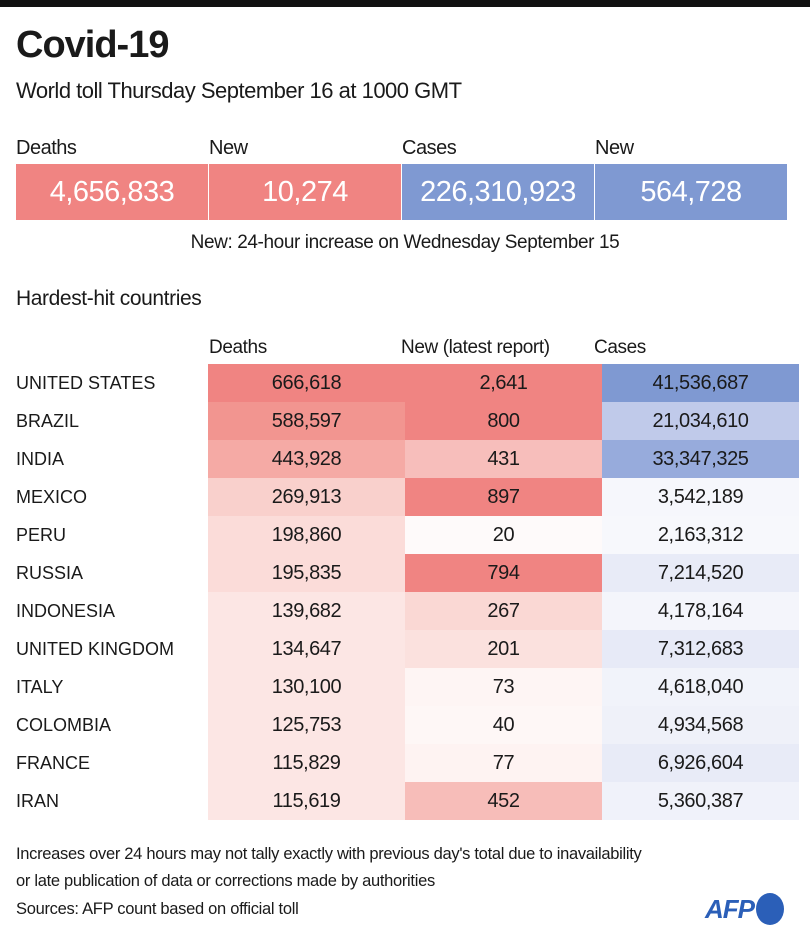 This screenshot has height=930, width=810. What do you see at coordinates (503, 611) in the screenshot?
I see `cell-new: 267` at bounding box center [503, 611].